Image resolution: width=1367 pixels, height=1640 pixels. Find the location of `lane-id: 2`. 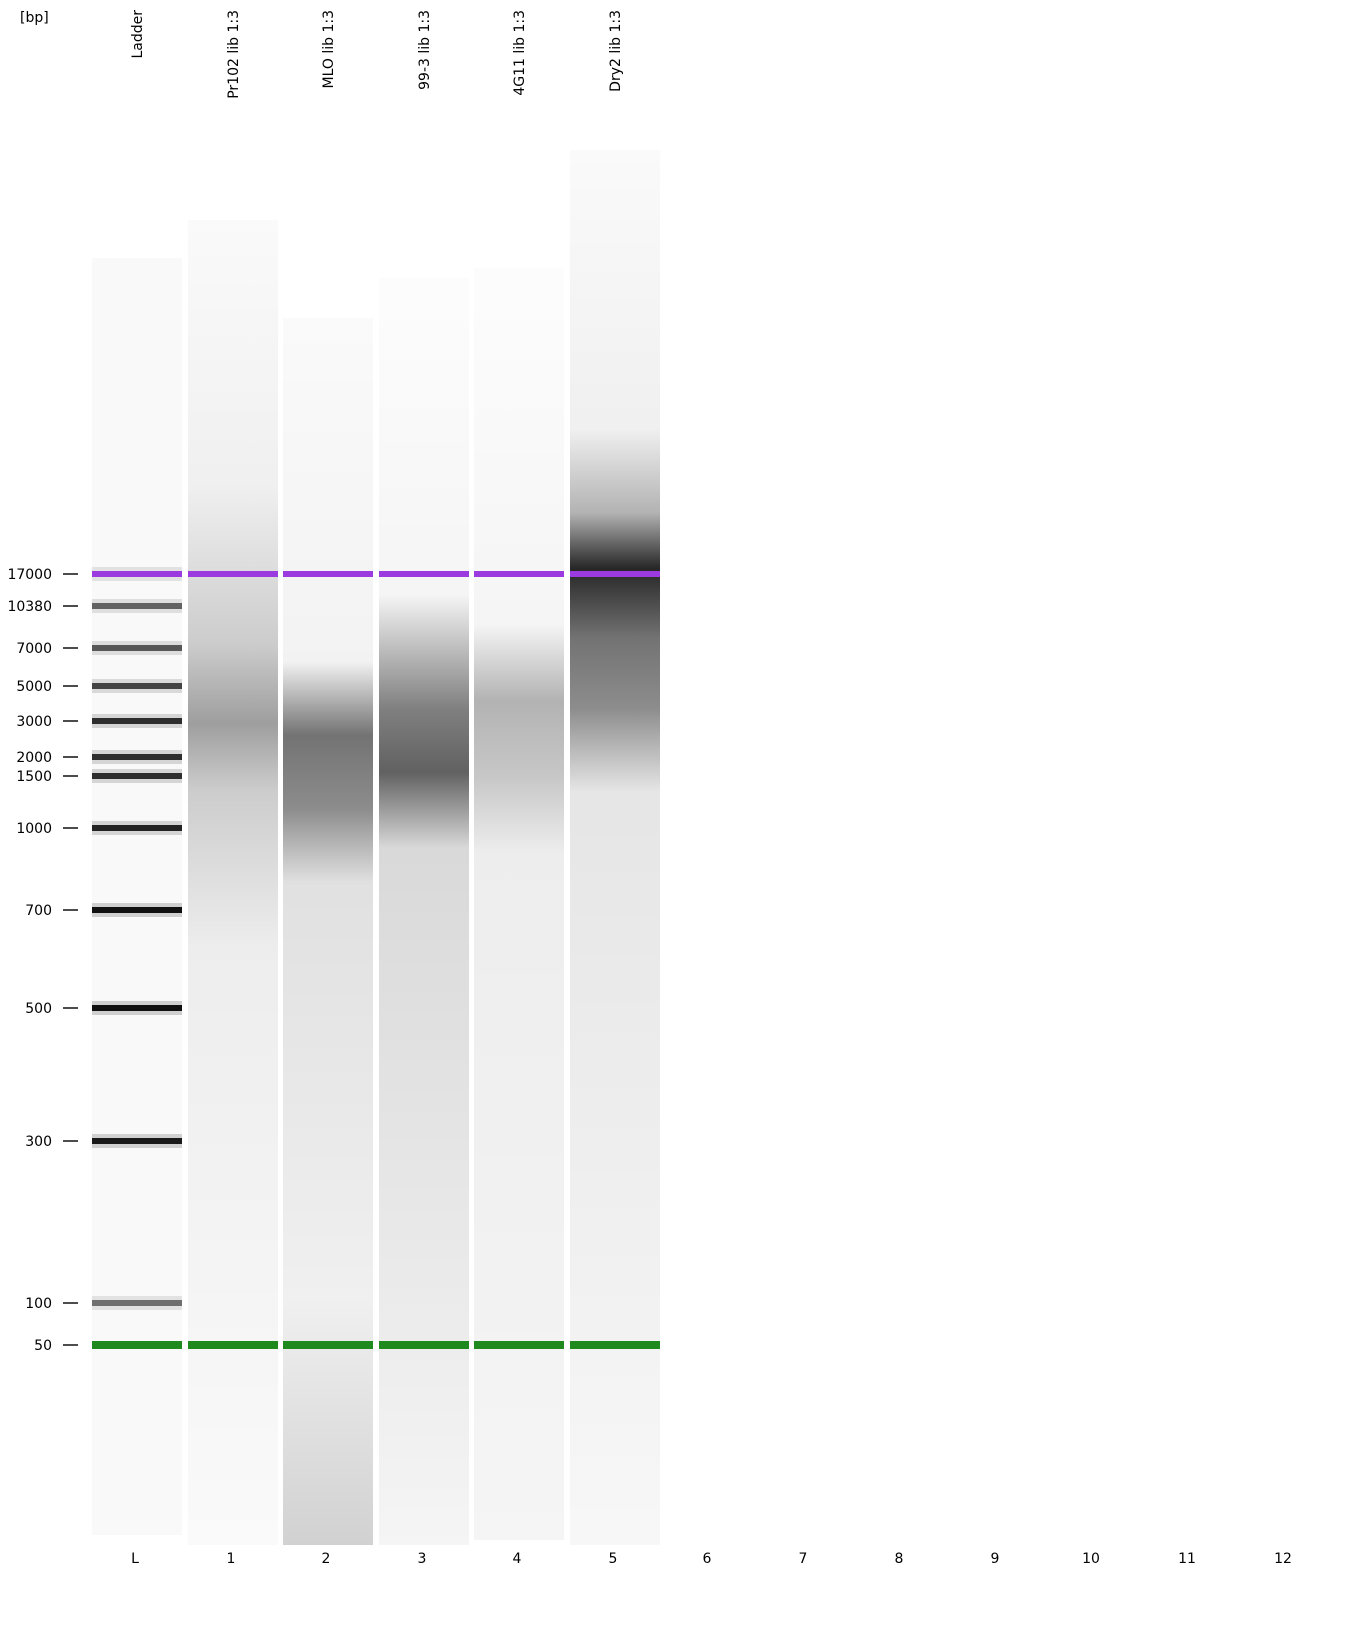

lane-id: 2 is located at coordinates (326, 1559).